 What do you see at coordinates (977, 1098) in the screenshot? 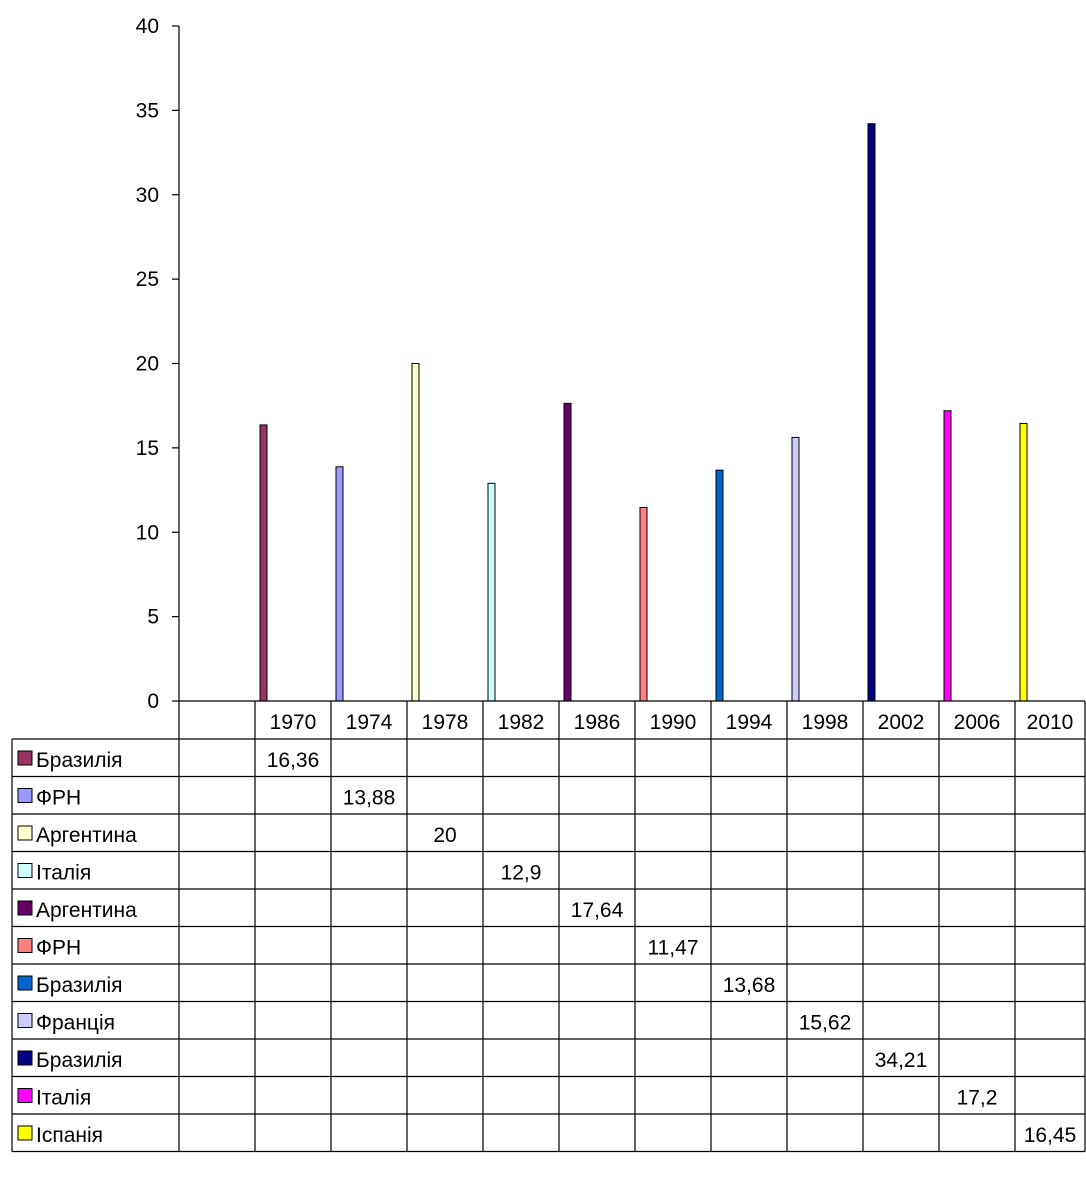
I see `data-label: 17,2` at bounding box center [977, 1098].